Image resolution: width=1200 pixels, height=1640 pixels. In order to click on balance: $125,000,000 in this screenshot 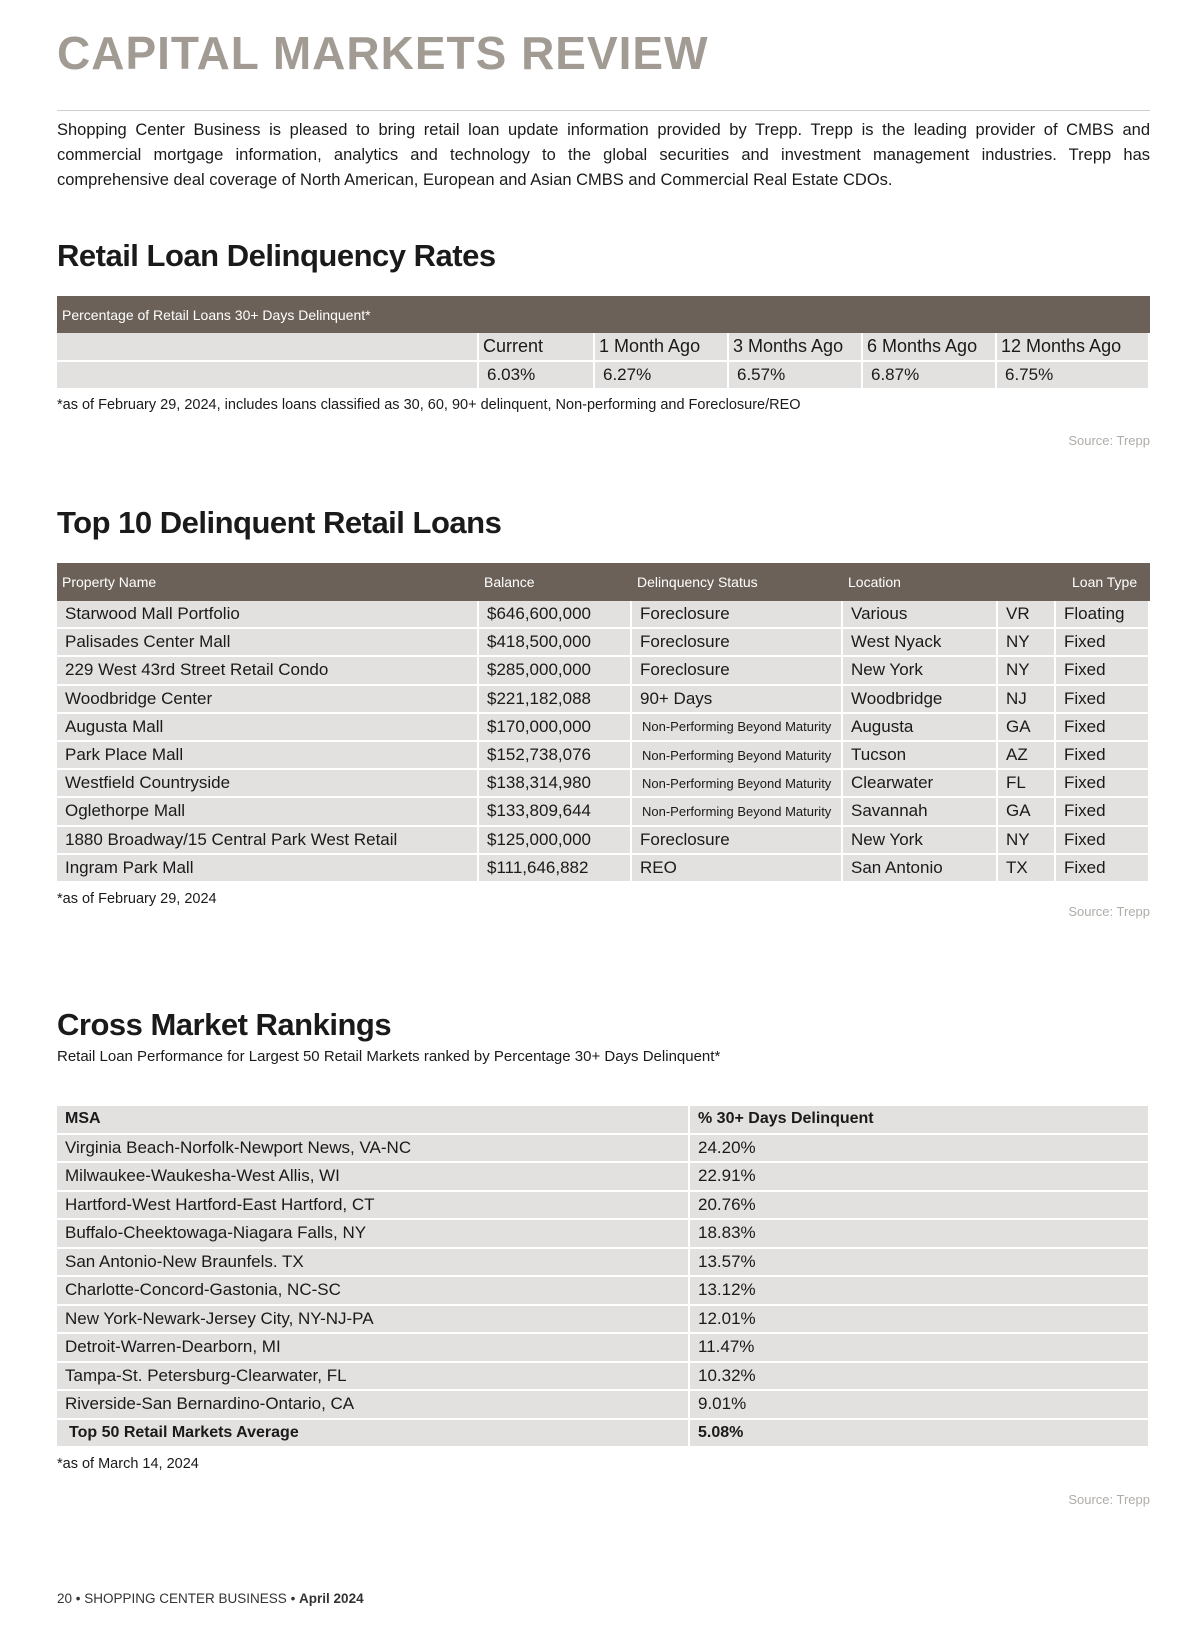, I will do `click(555, 840)`.